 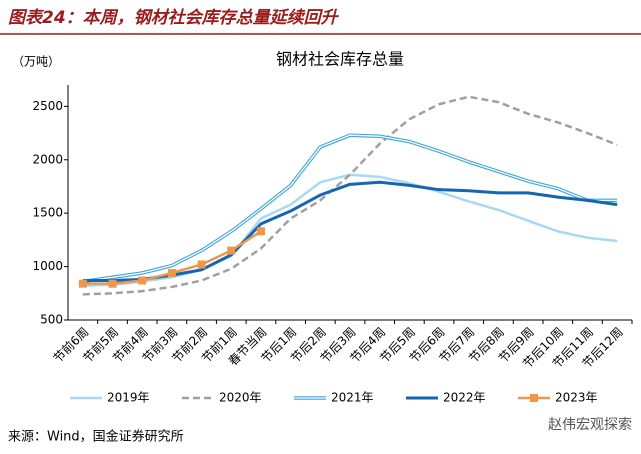 What do you see at coordinates (174, 18) in the screenshot?
I see `figure-title: 图表24：本周，钢材社会库存总量延续回升` at bounding box center [174, 18].